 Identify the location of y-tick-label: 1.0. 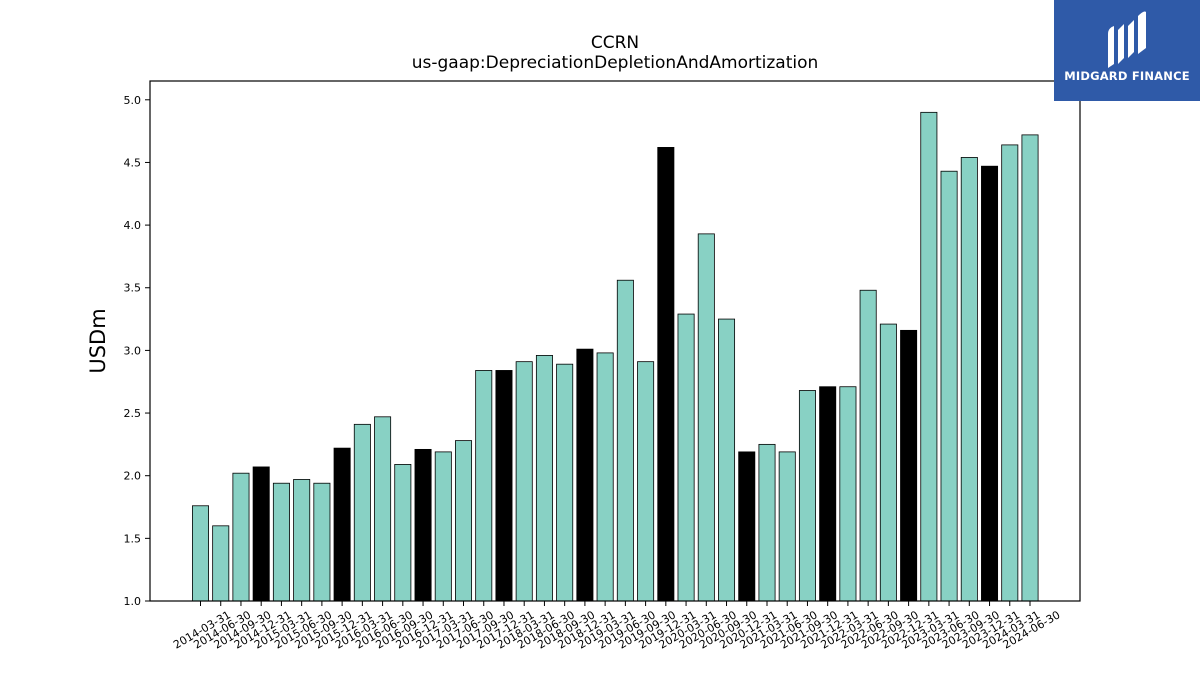
(133, 601).